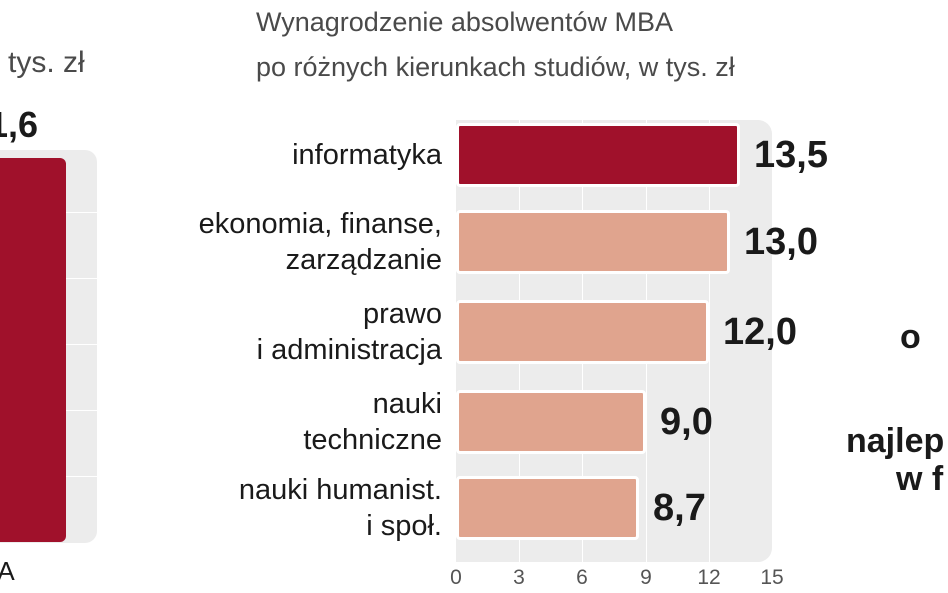  I want to click on category-label-line: techniczne, so click(372, 440).